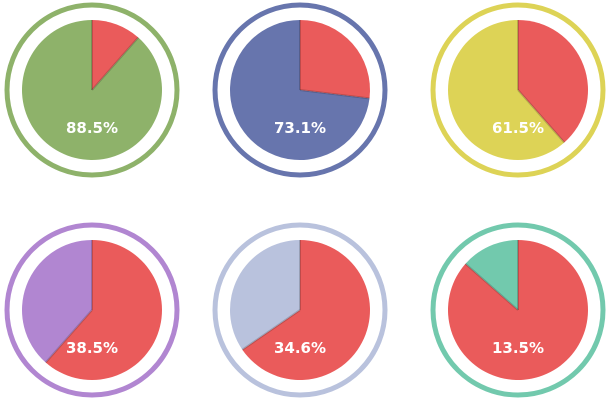  Describe the element at coordinates (518, 348) in the screenshot. I see `percentage-label-6: 13.5%` at that location.